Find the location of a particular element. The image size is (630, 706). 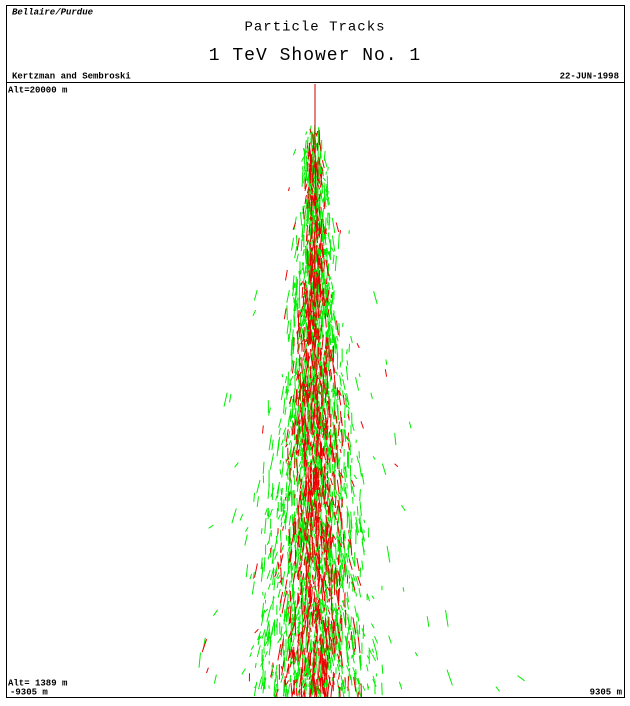

top-altitude: Alt=20000 m is located at coordinates (38, 90).